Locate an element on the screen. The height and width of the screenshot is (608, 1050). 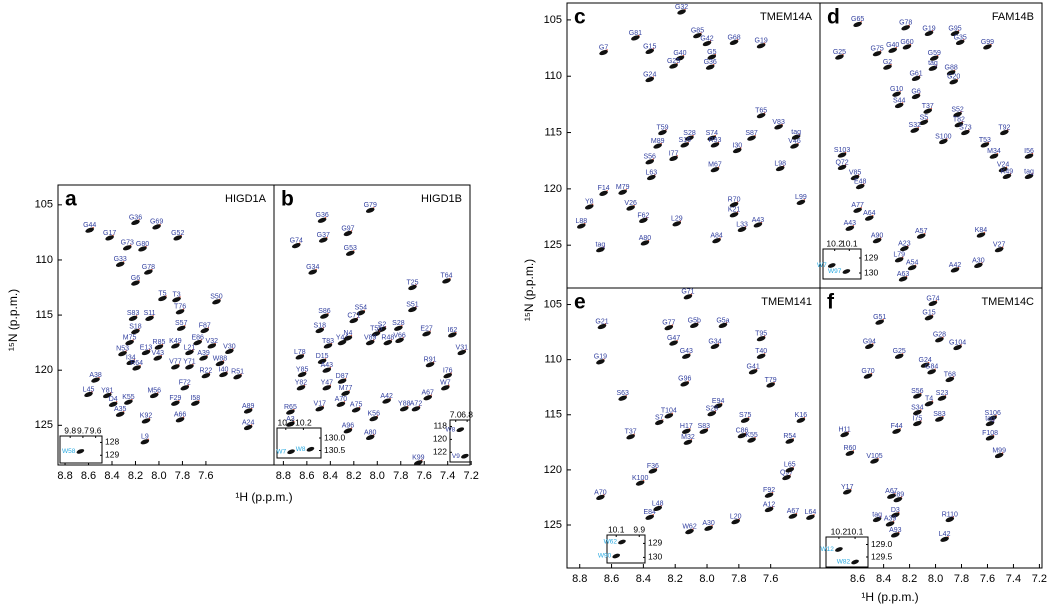
peak-label: Y81 is located at coordinates (107, 390).